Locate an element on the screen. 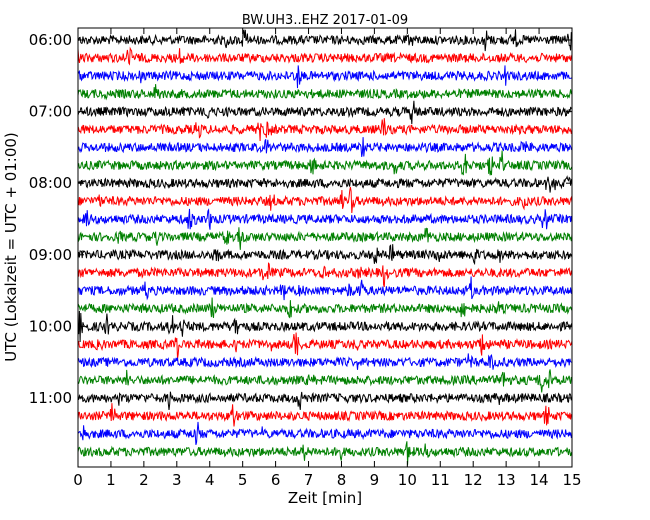 This screenshot has height=520, width=650. x-tick-label: 3 is located at coordinates (177, 480).